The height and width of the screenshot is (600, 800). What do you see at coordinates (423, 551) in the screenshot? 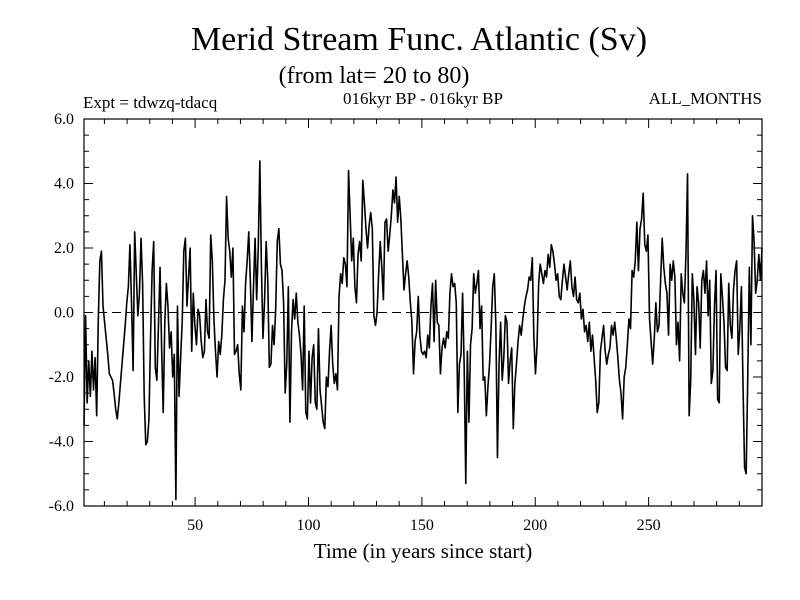
I see `x-axis-label: Time (in years since start)` at bounding box center [423, 551].